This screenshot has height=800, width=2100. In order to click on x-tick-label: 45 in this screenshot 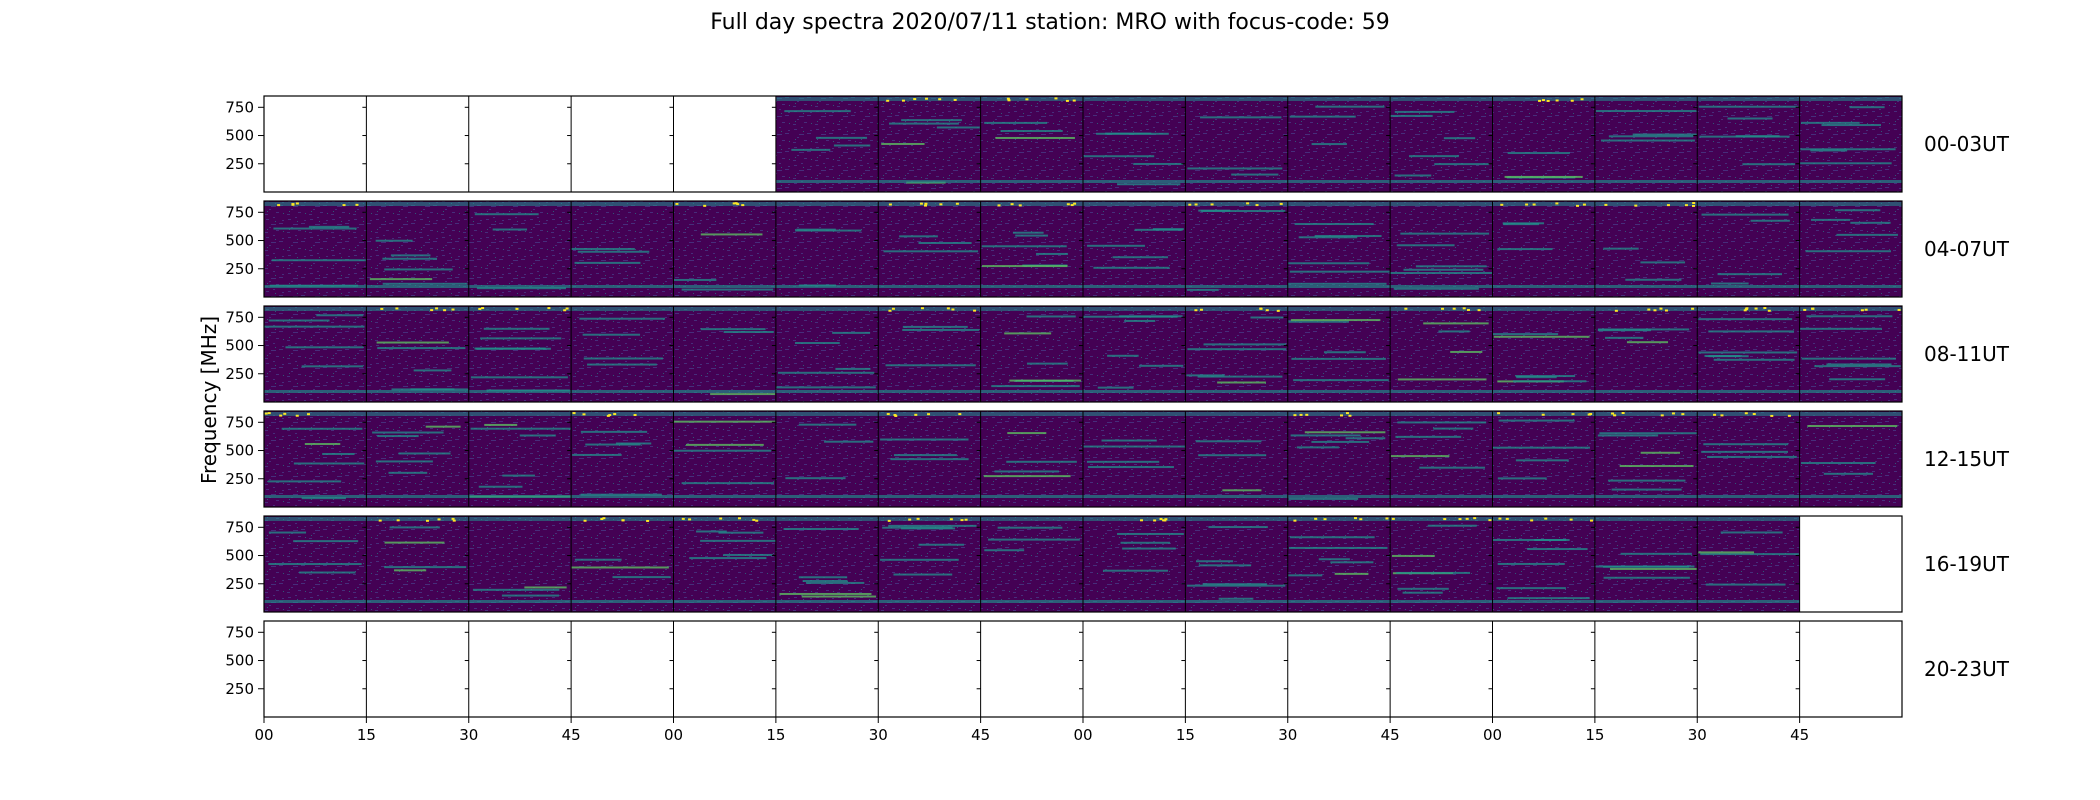, I will do `click(1799, 735)`.